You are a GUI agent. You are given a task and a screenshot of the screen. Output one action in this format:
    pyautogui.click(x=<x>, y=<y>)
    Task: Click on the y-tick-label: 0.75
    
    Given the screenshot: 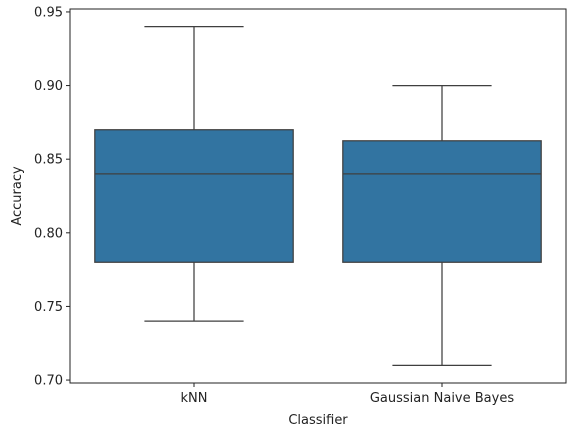 What is the action you would take?
    pyautogui.click(x=48, y=307)
    